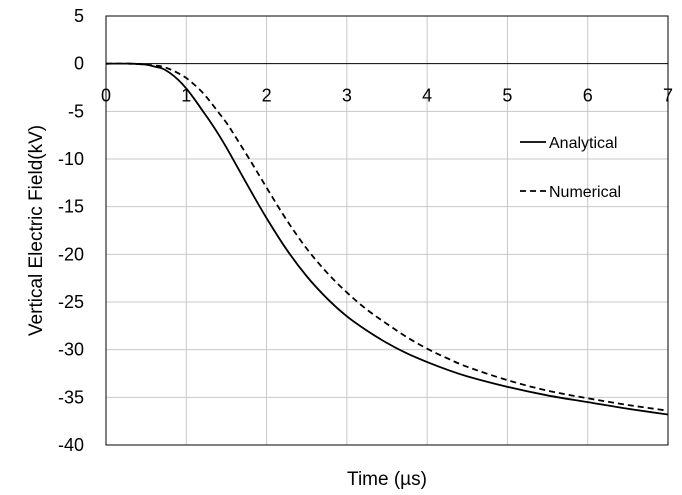  What do you see at coordinates (36, 230) in the screenshot?
I see `y-axis-title: Vertical Electric Field(kV)` at bounding box center [36, 230].